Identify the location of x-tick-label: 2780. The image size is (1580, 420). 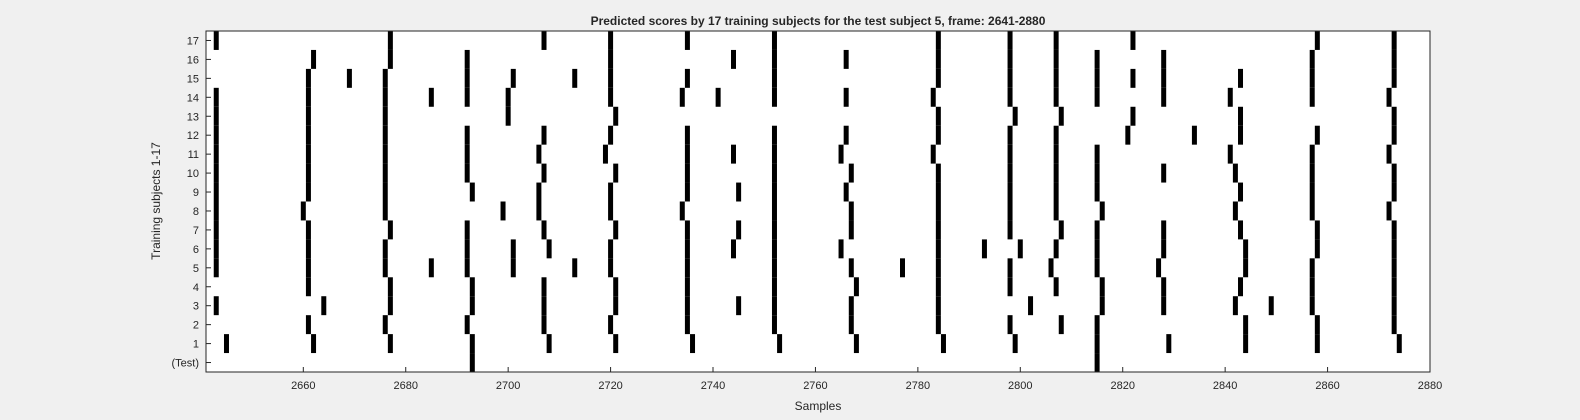
(918, 386).